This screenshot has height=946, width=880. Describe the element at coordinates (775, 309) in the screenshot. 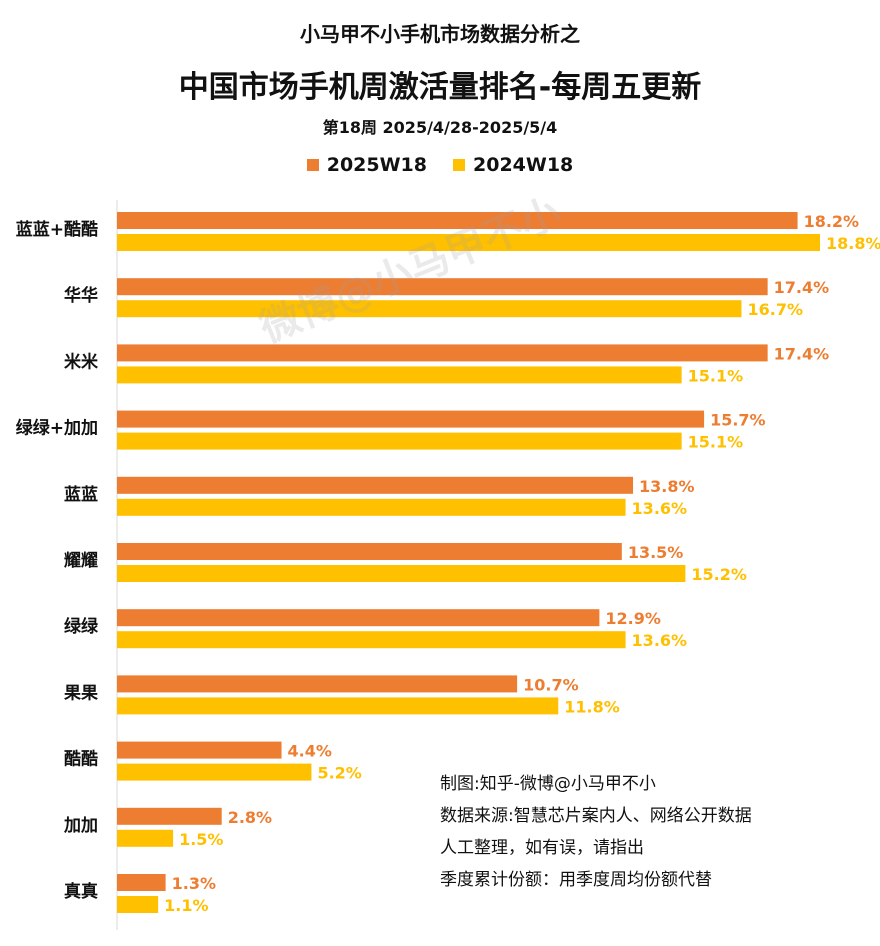

I see `data-label: 16.7%` at that location.